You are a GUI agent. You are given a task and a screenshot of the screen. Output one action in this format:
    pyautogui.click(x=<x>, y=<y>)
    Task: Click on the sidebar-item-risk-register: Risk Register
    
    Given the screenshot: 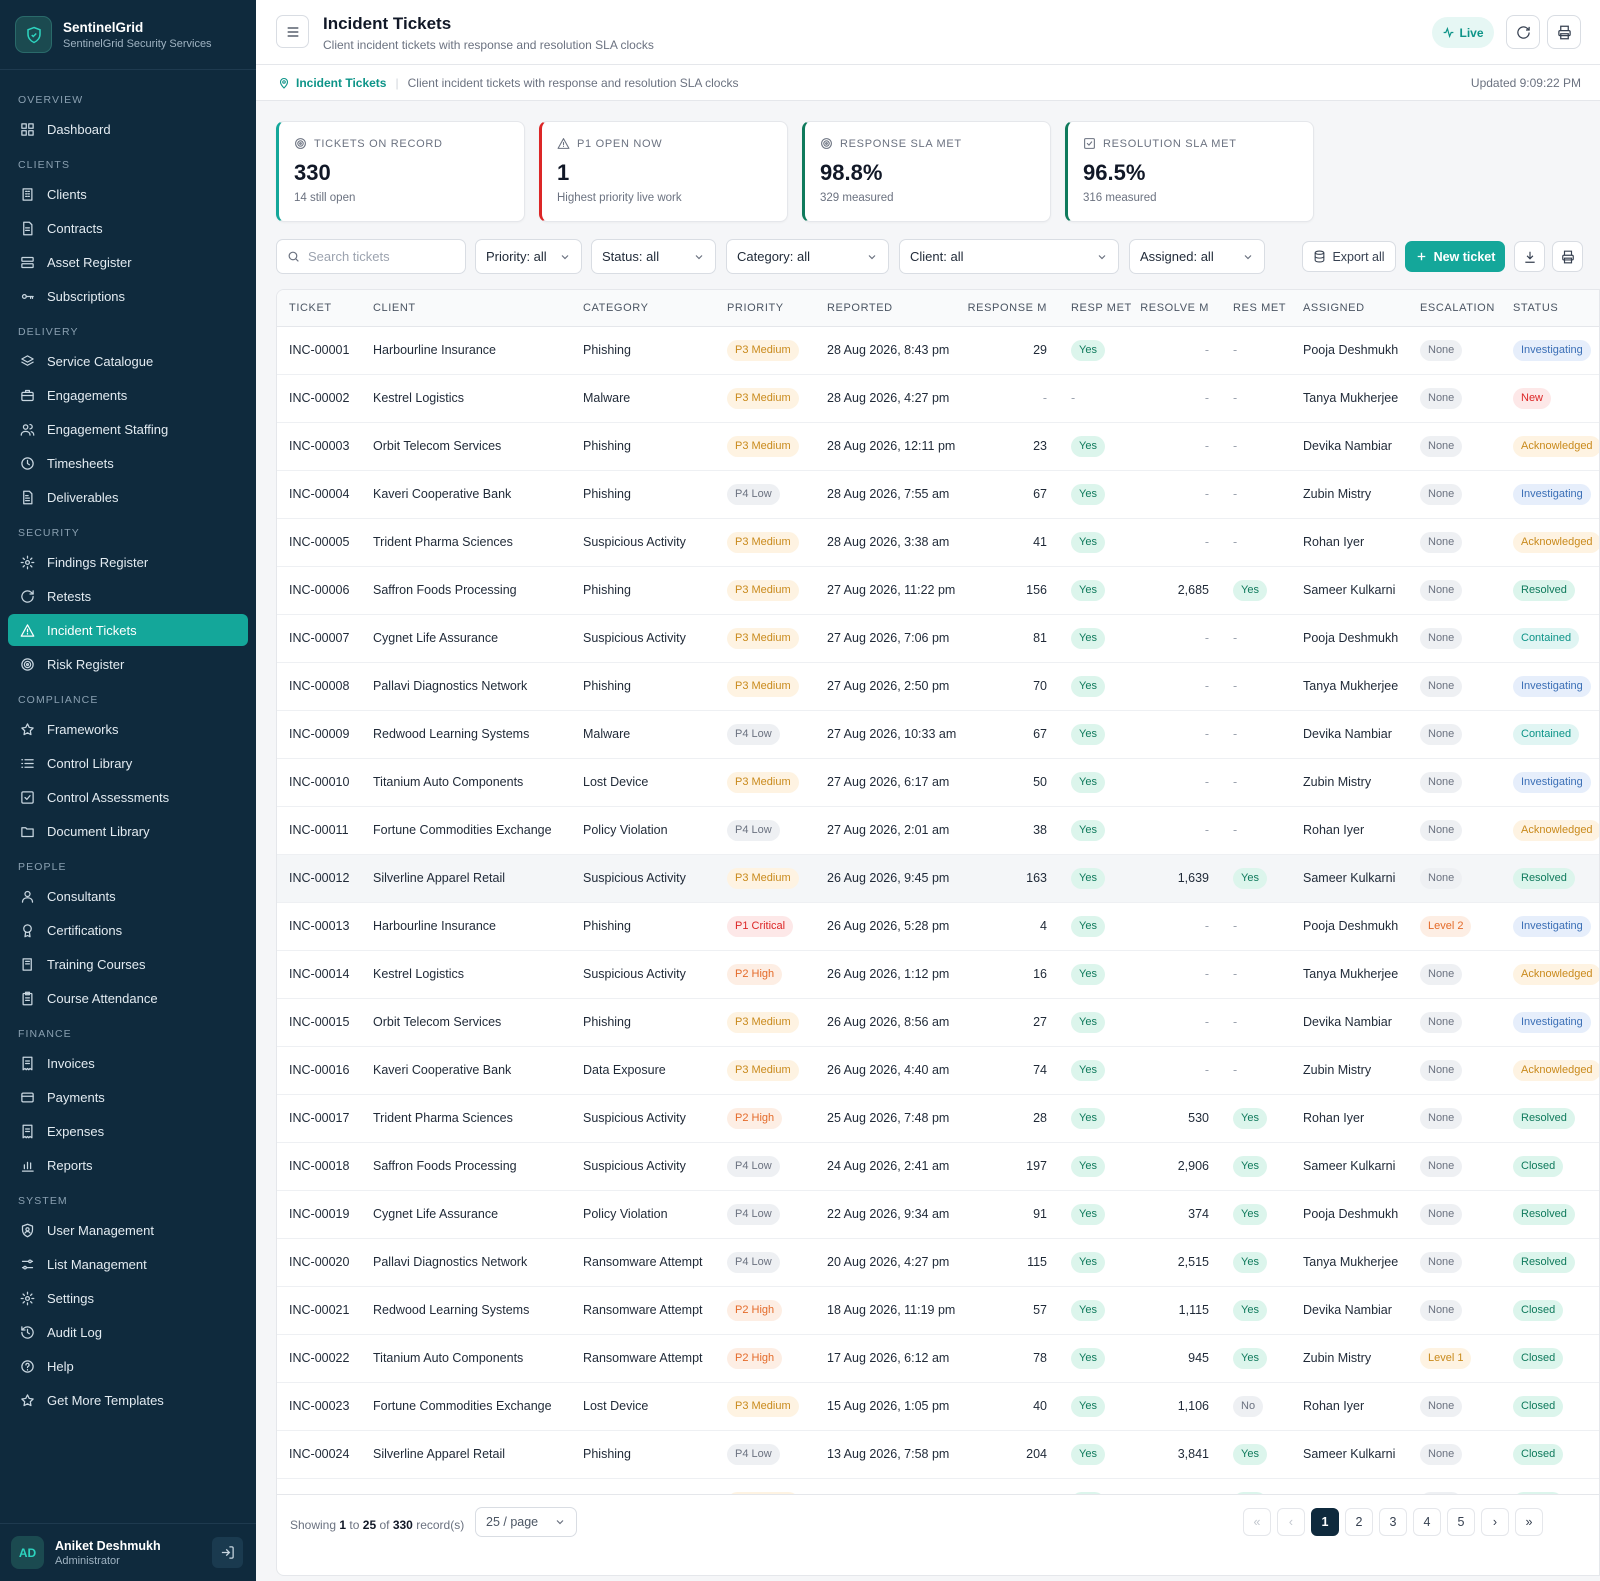 What is the action you would take?
    pyautogui.click(x=128, y=664)
    